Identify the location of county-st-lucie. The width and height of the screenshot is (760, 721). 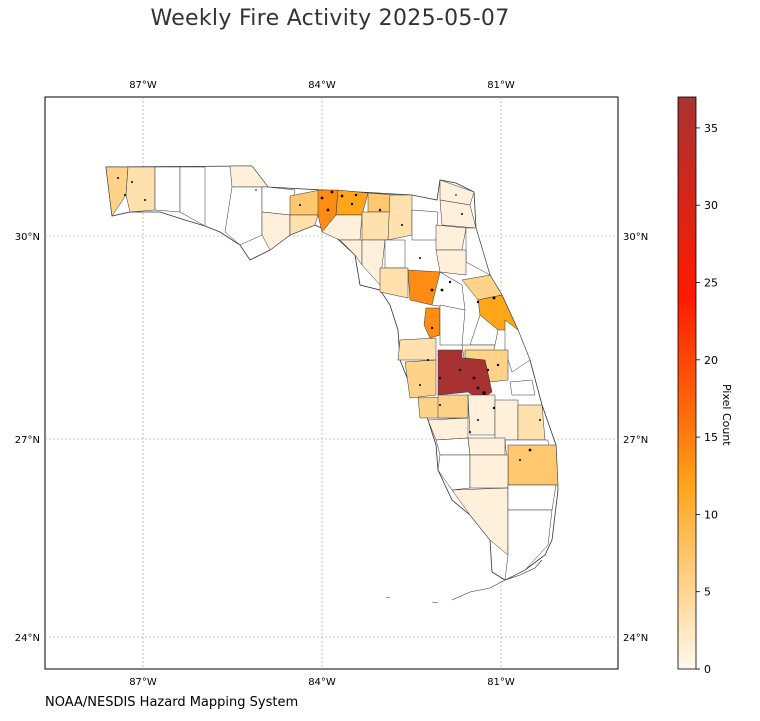
(531, 422).